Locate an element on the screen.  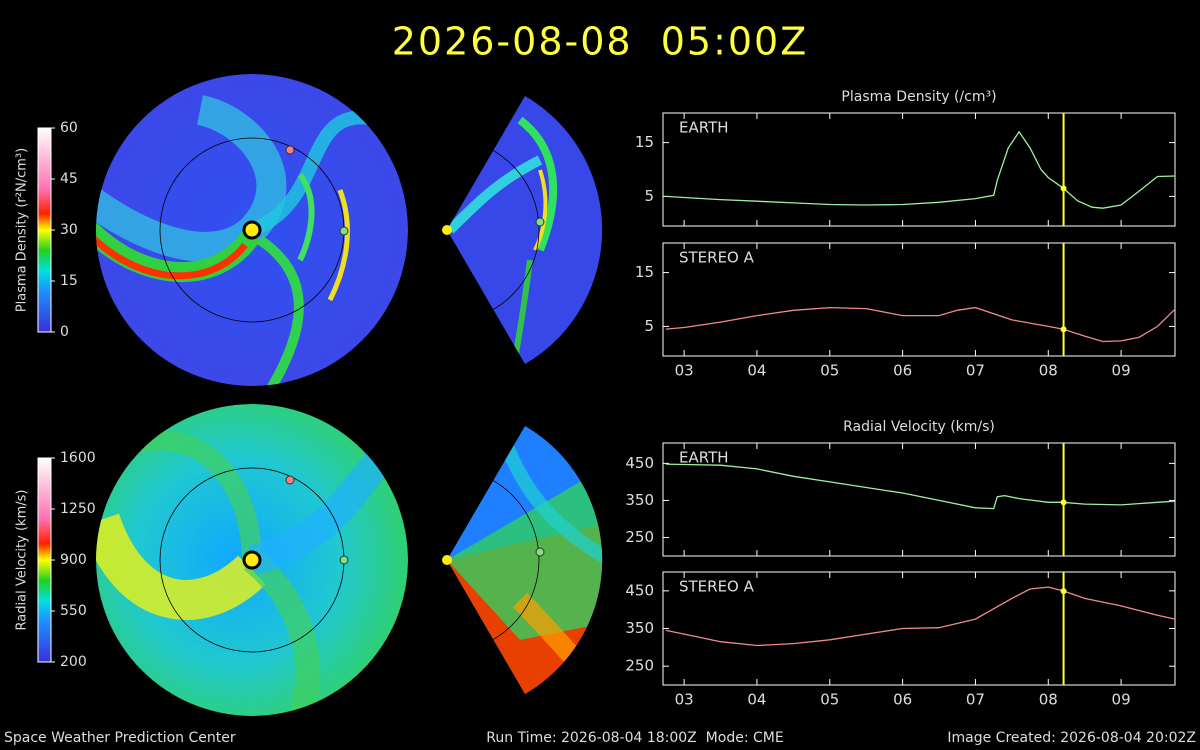
colorbar-tick-label: 45 is located at coordinates (69, 179).